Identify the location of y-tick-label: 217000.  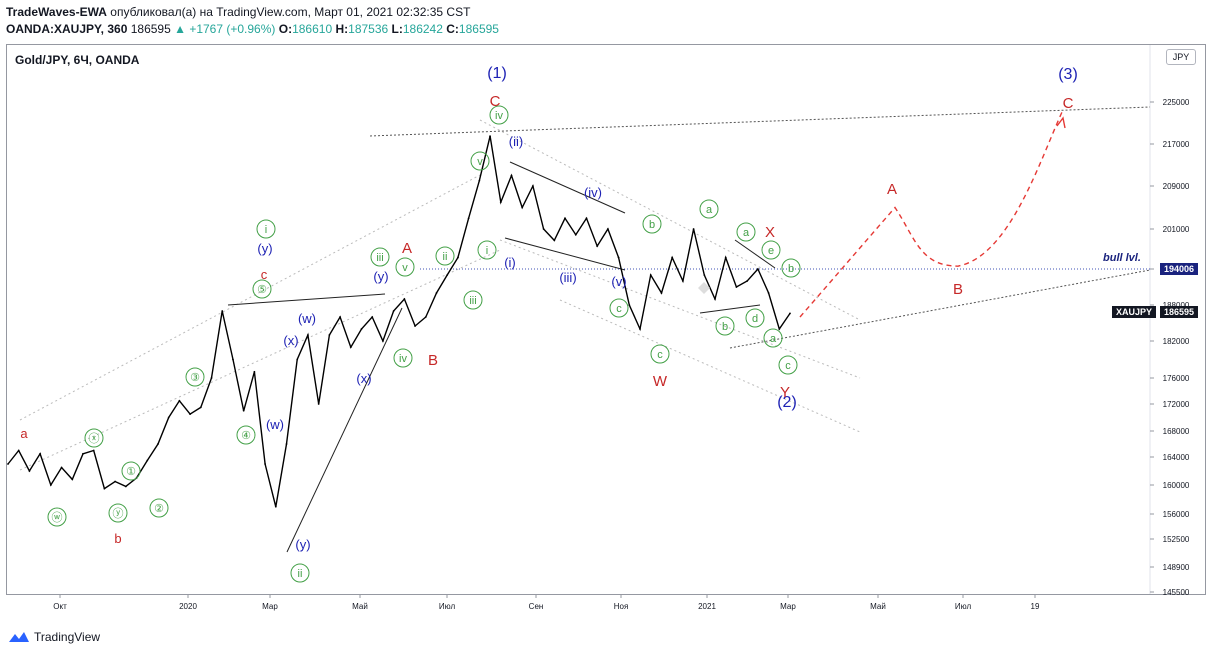
(1176, 144).